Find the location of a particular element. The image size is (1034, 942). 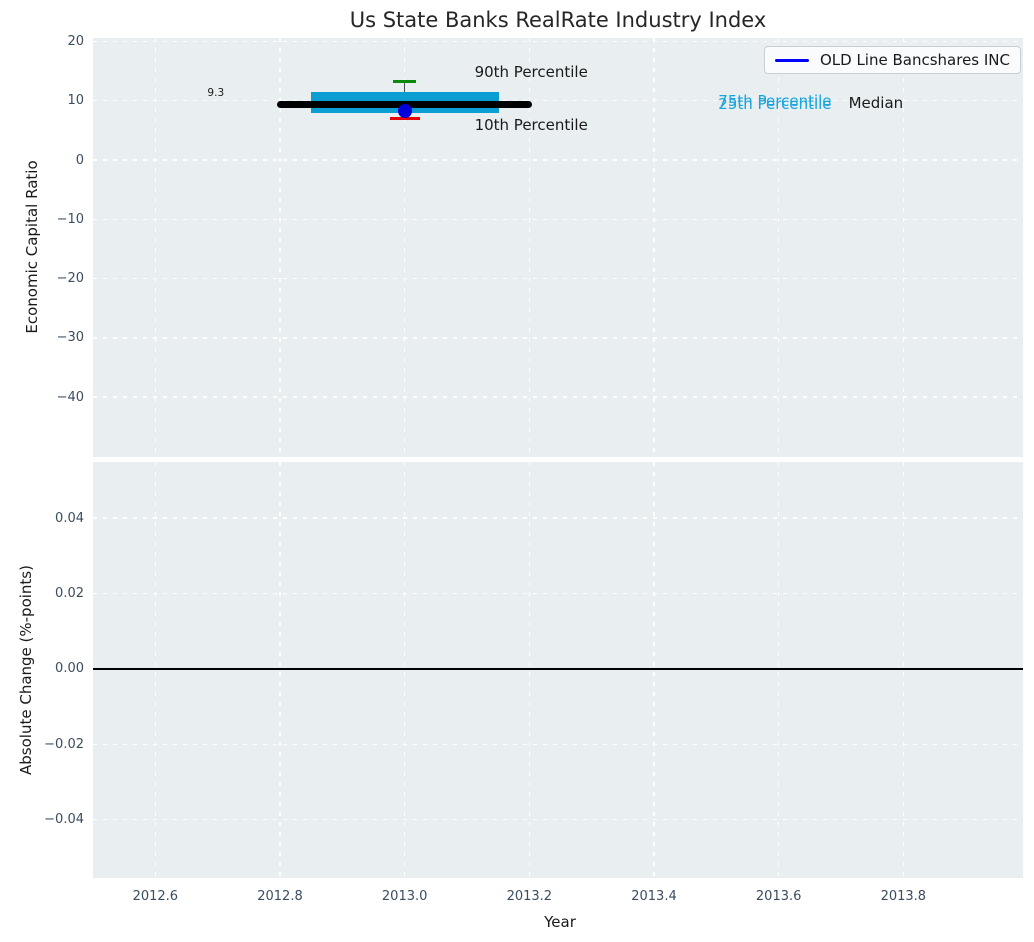

x-tick-label: 2013.4 is located at coordinates (654, 896).